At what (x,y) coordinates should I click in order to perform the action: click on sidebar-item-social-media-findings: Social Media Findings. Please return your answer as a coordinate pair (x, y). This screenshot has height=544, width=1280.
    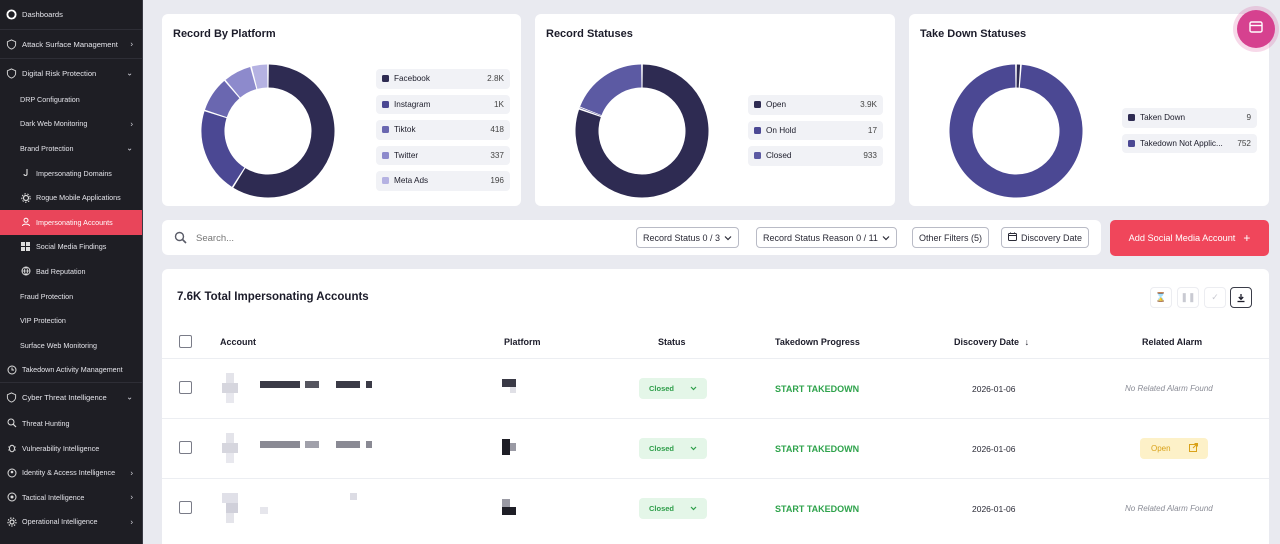
    Looking at the image, I should click on (71, 247).